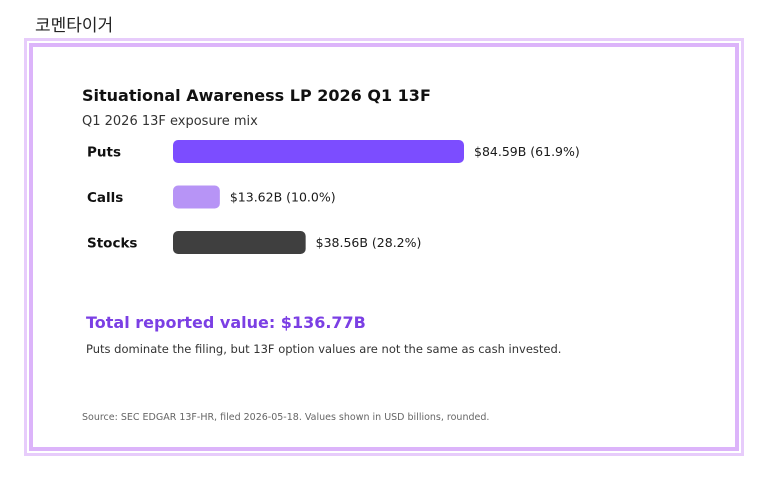 The height and width of the screenshot is (480, 768). Describe the element at coordinates (104, 153) in the screenshot. I see `bar-label-puts: Puts` at that location.